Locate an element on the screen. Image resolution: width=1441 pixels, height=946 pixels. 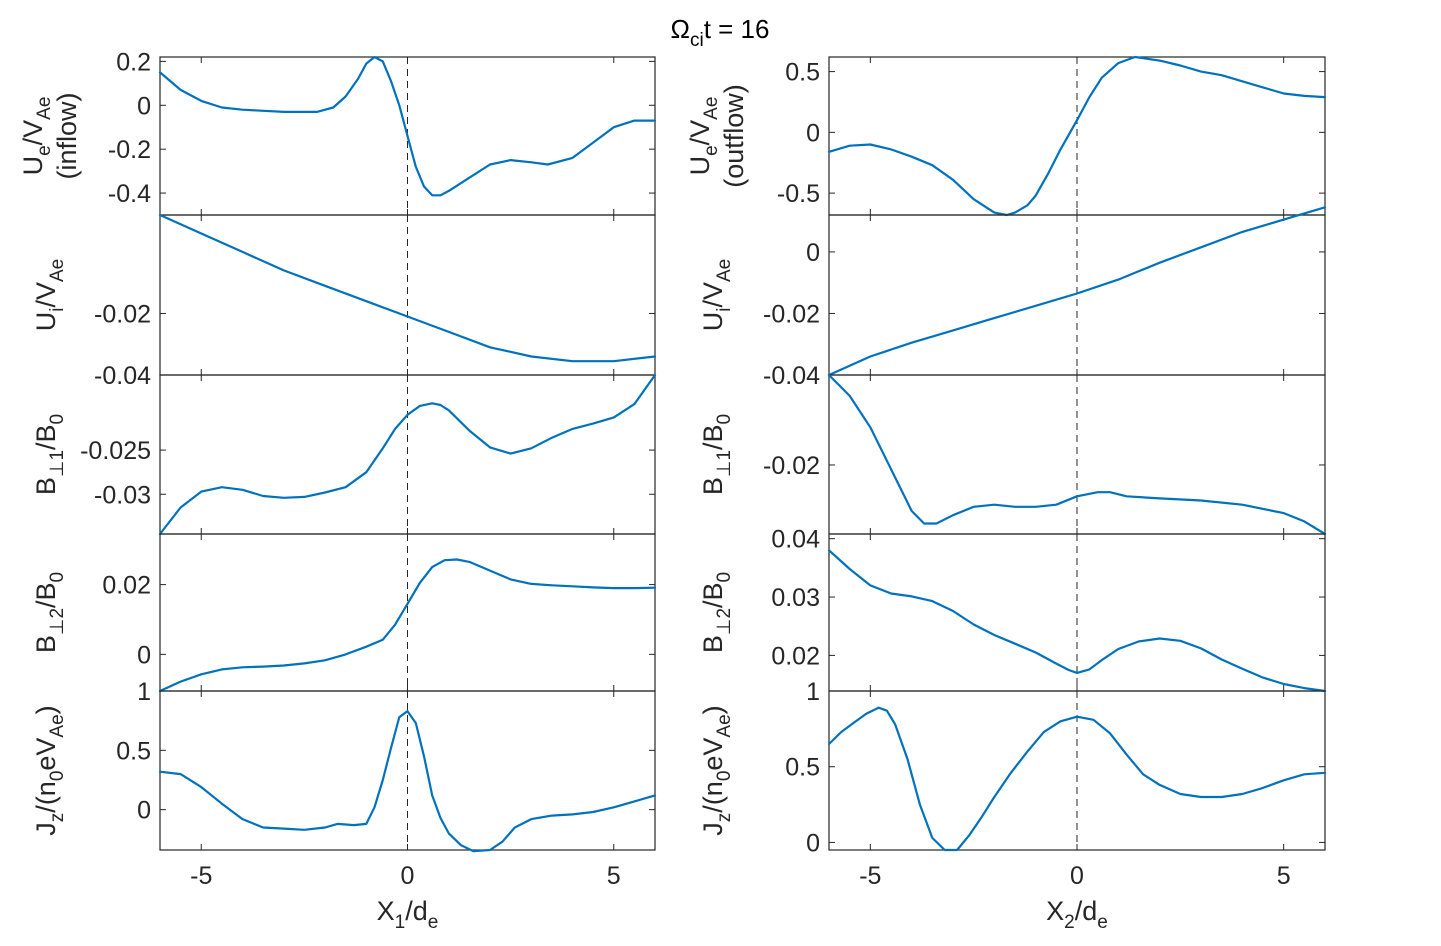
subplot-left-3: 0.02 0B⊥2/B0 is located at coordinates (344, 613).